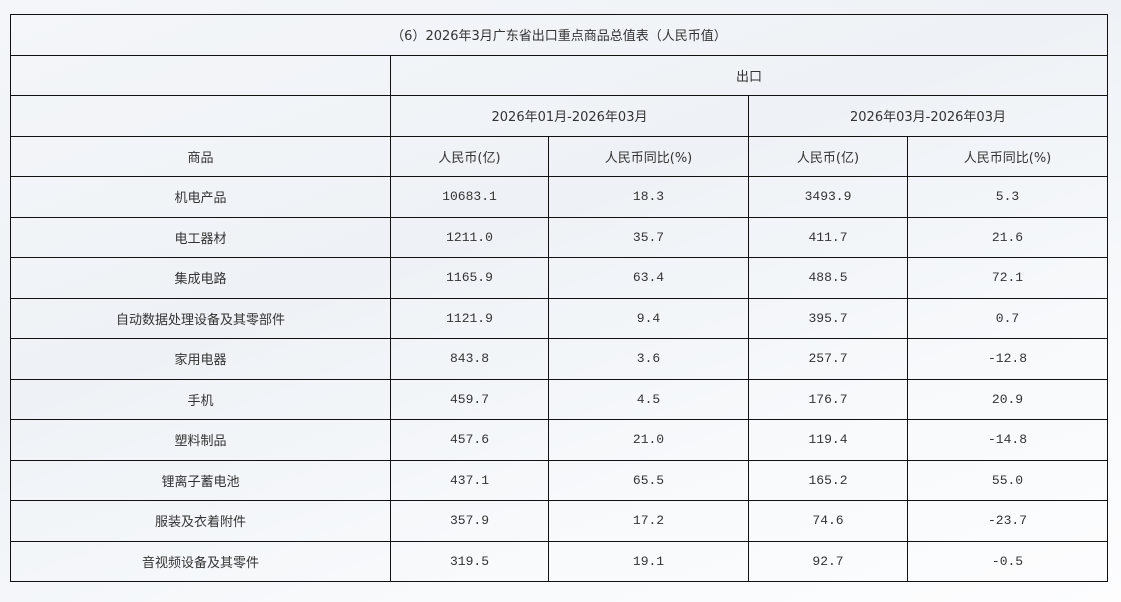 The image size is (1121, 602). I want to click on table-row: 家用电器 843.8 3.6 257.7 -12.8, so click(559, 359).